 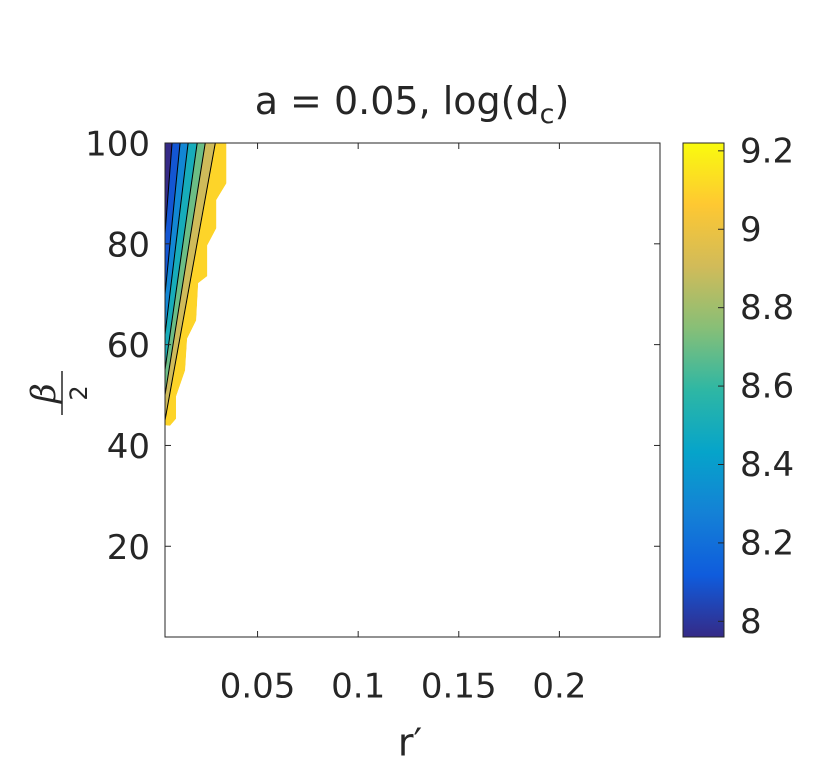 I want to click on colorbar-tick-label: 8.8, so click(x=767, y=308).